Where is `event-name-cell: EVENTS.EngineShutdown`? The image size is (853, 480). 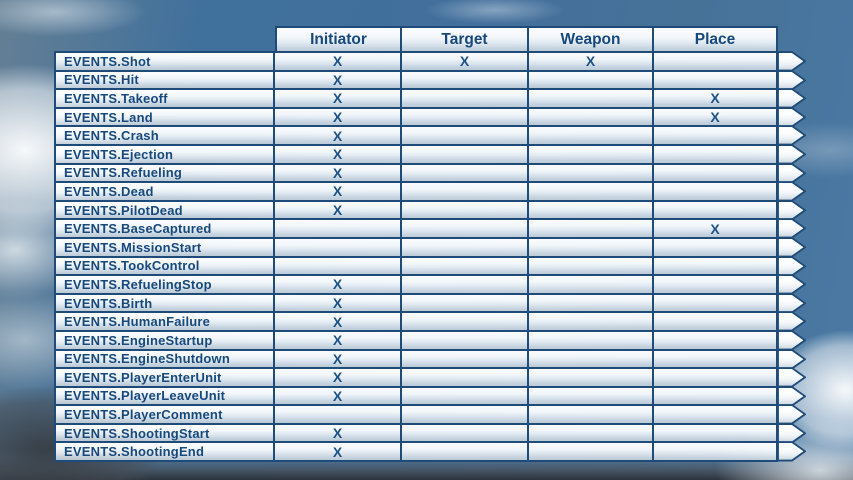
event-name-cell: EVENTS.EngineShutdown is located at coordinates (164, 359).